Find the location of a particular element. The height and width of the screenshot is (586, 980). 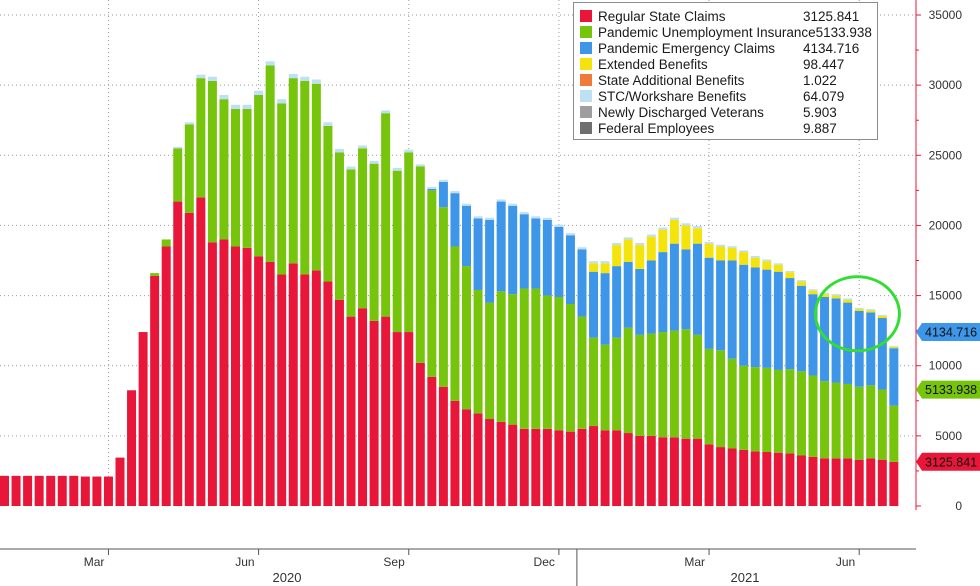

value-tag-box is located at coordinates (948, 461).